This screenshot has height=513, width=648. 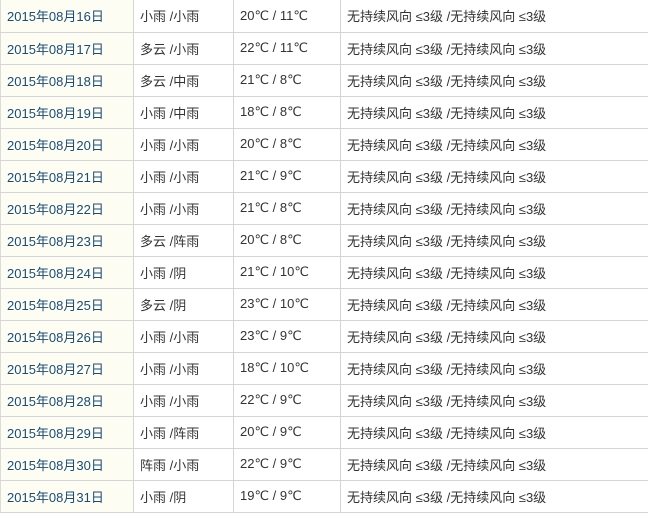 What do you see at coordinates (184, 80) in the screenshot?
I see `weather-condition-cell: 多云 /中雨` at bounding box center [184, 80].